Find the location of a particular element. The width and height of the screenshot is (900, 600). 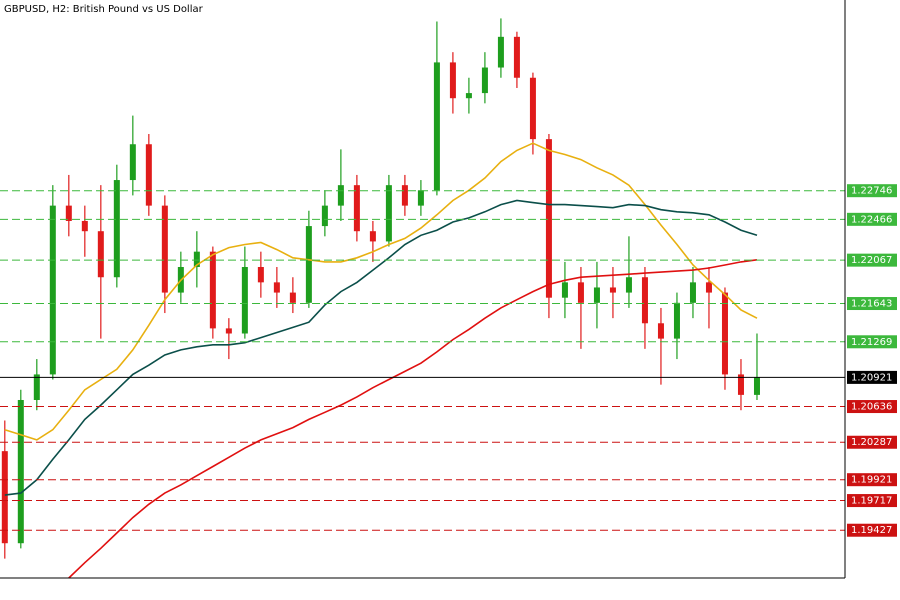

level-label: 1.21643 is located at coordinates (871, 304).